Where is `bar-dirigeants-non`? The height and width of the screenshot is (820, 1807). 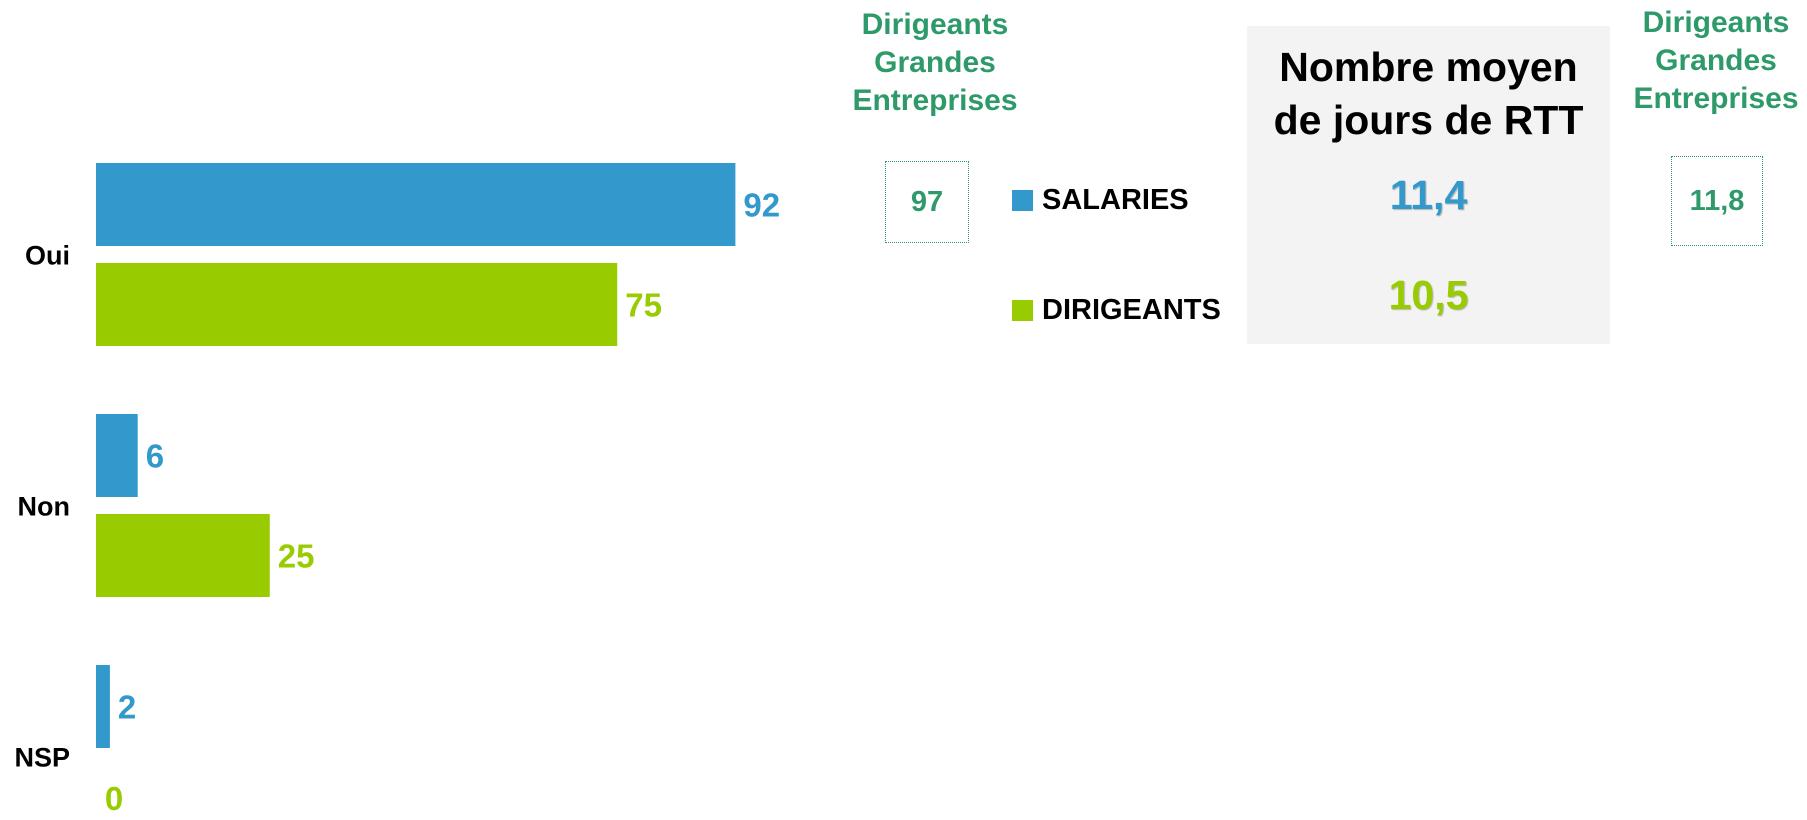
bar-dirigeants-non is located at coordinates (183, 555).